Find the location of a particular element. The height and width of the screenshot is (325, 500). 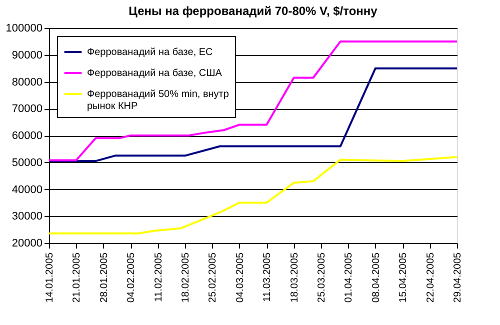

x-tick-label: 08.04.2005 is located at coordinates (376, 277).